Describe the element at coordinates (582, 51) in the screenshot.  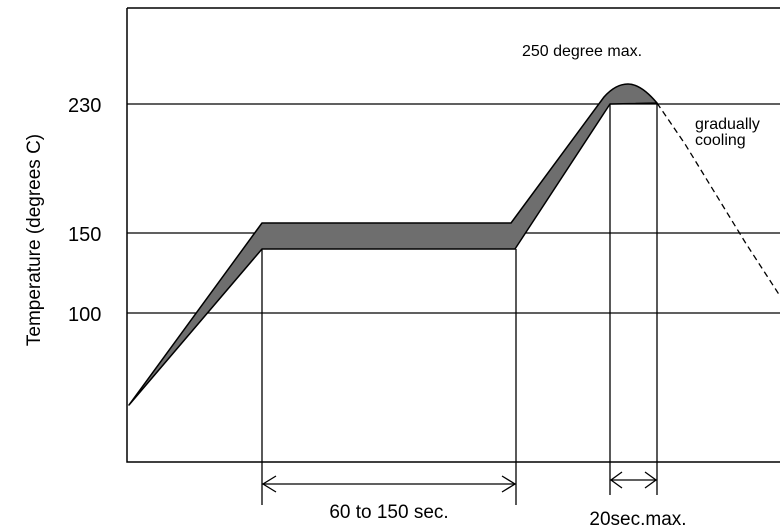
I see `peak-temperature-label: 250 degree max.` at that location.